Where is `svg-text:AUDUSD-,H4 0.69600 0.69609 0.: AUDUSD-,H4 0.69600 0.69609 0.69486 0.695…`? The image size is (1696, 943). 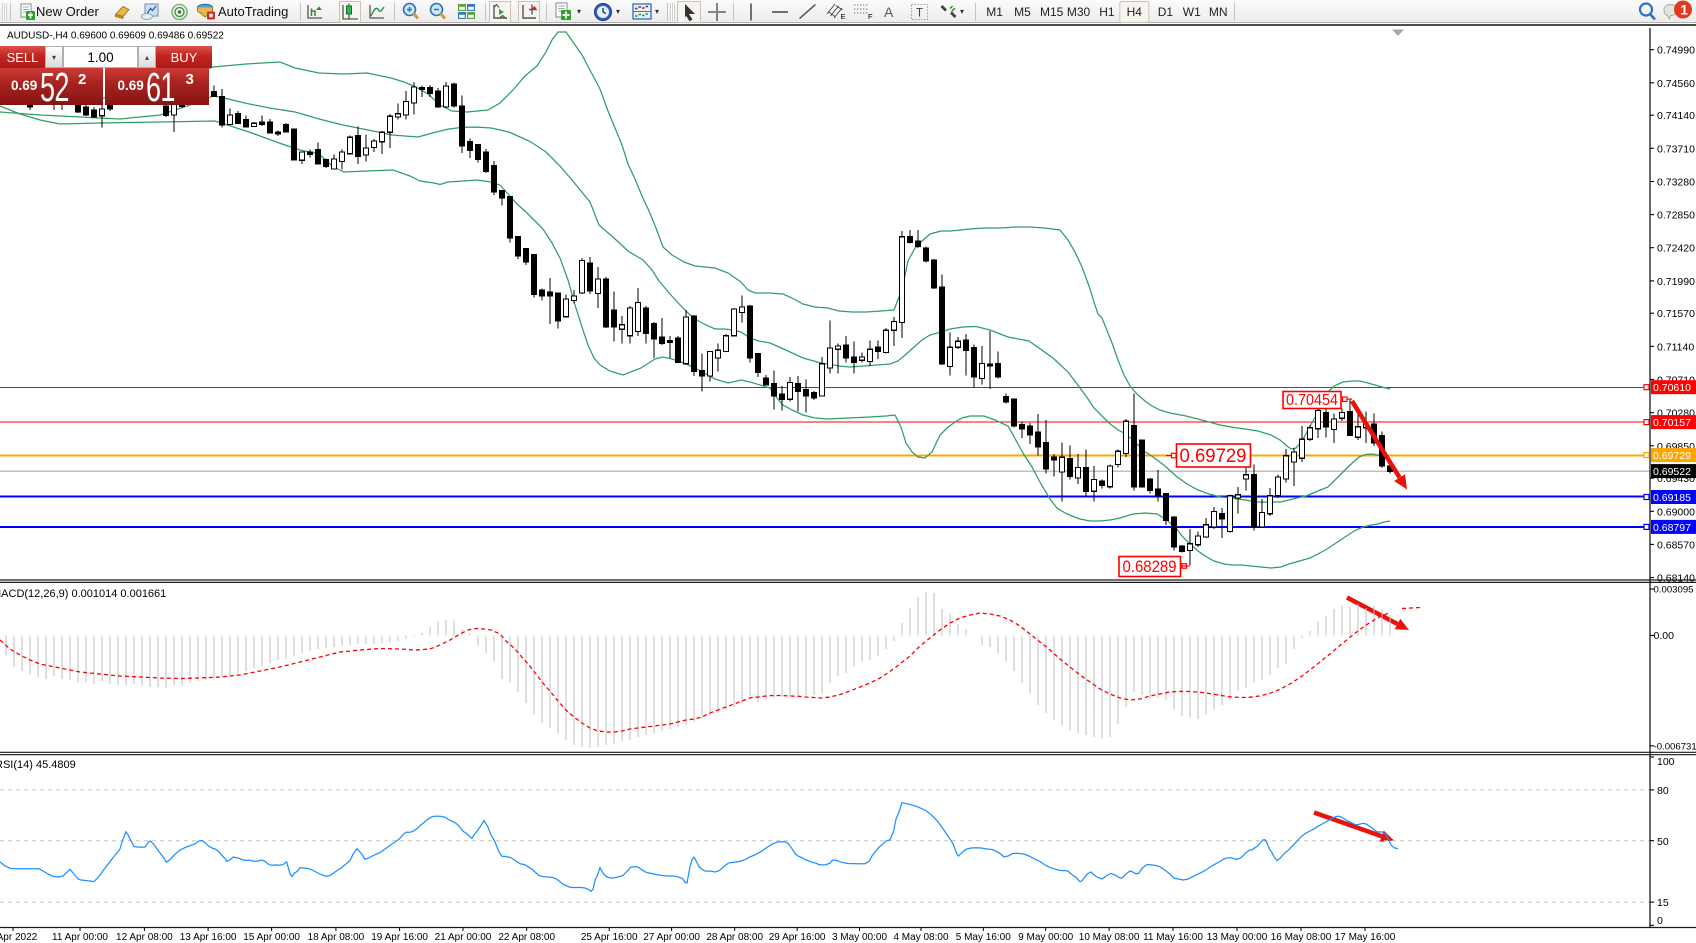 svg-text:AUDUSD-,H4 0.69600 0.69609 0.: AUDUSD-,H4 0.69600 0.69609 0.69486 0.695… is located at coordinates (115, 36).